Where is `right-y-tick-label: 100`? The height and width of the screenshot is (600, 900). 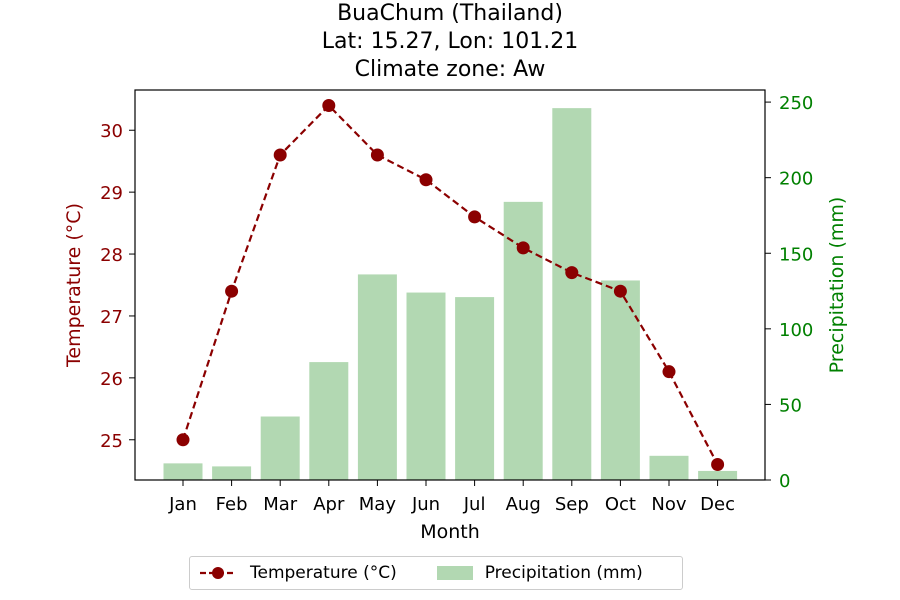 right-y-tick-label: 100 is located at coordinates (796, 330).